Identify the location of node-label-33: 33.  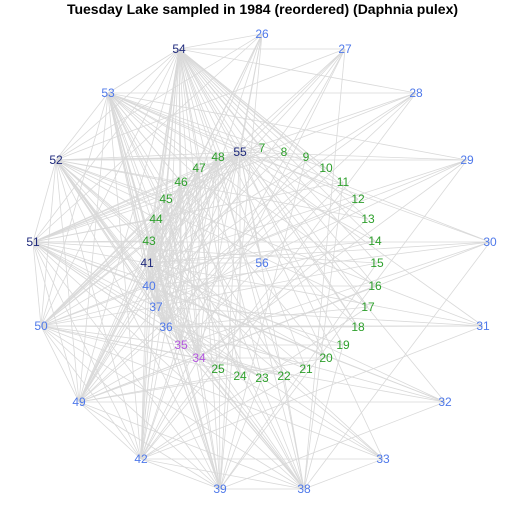
(383, 459).